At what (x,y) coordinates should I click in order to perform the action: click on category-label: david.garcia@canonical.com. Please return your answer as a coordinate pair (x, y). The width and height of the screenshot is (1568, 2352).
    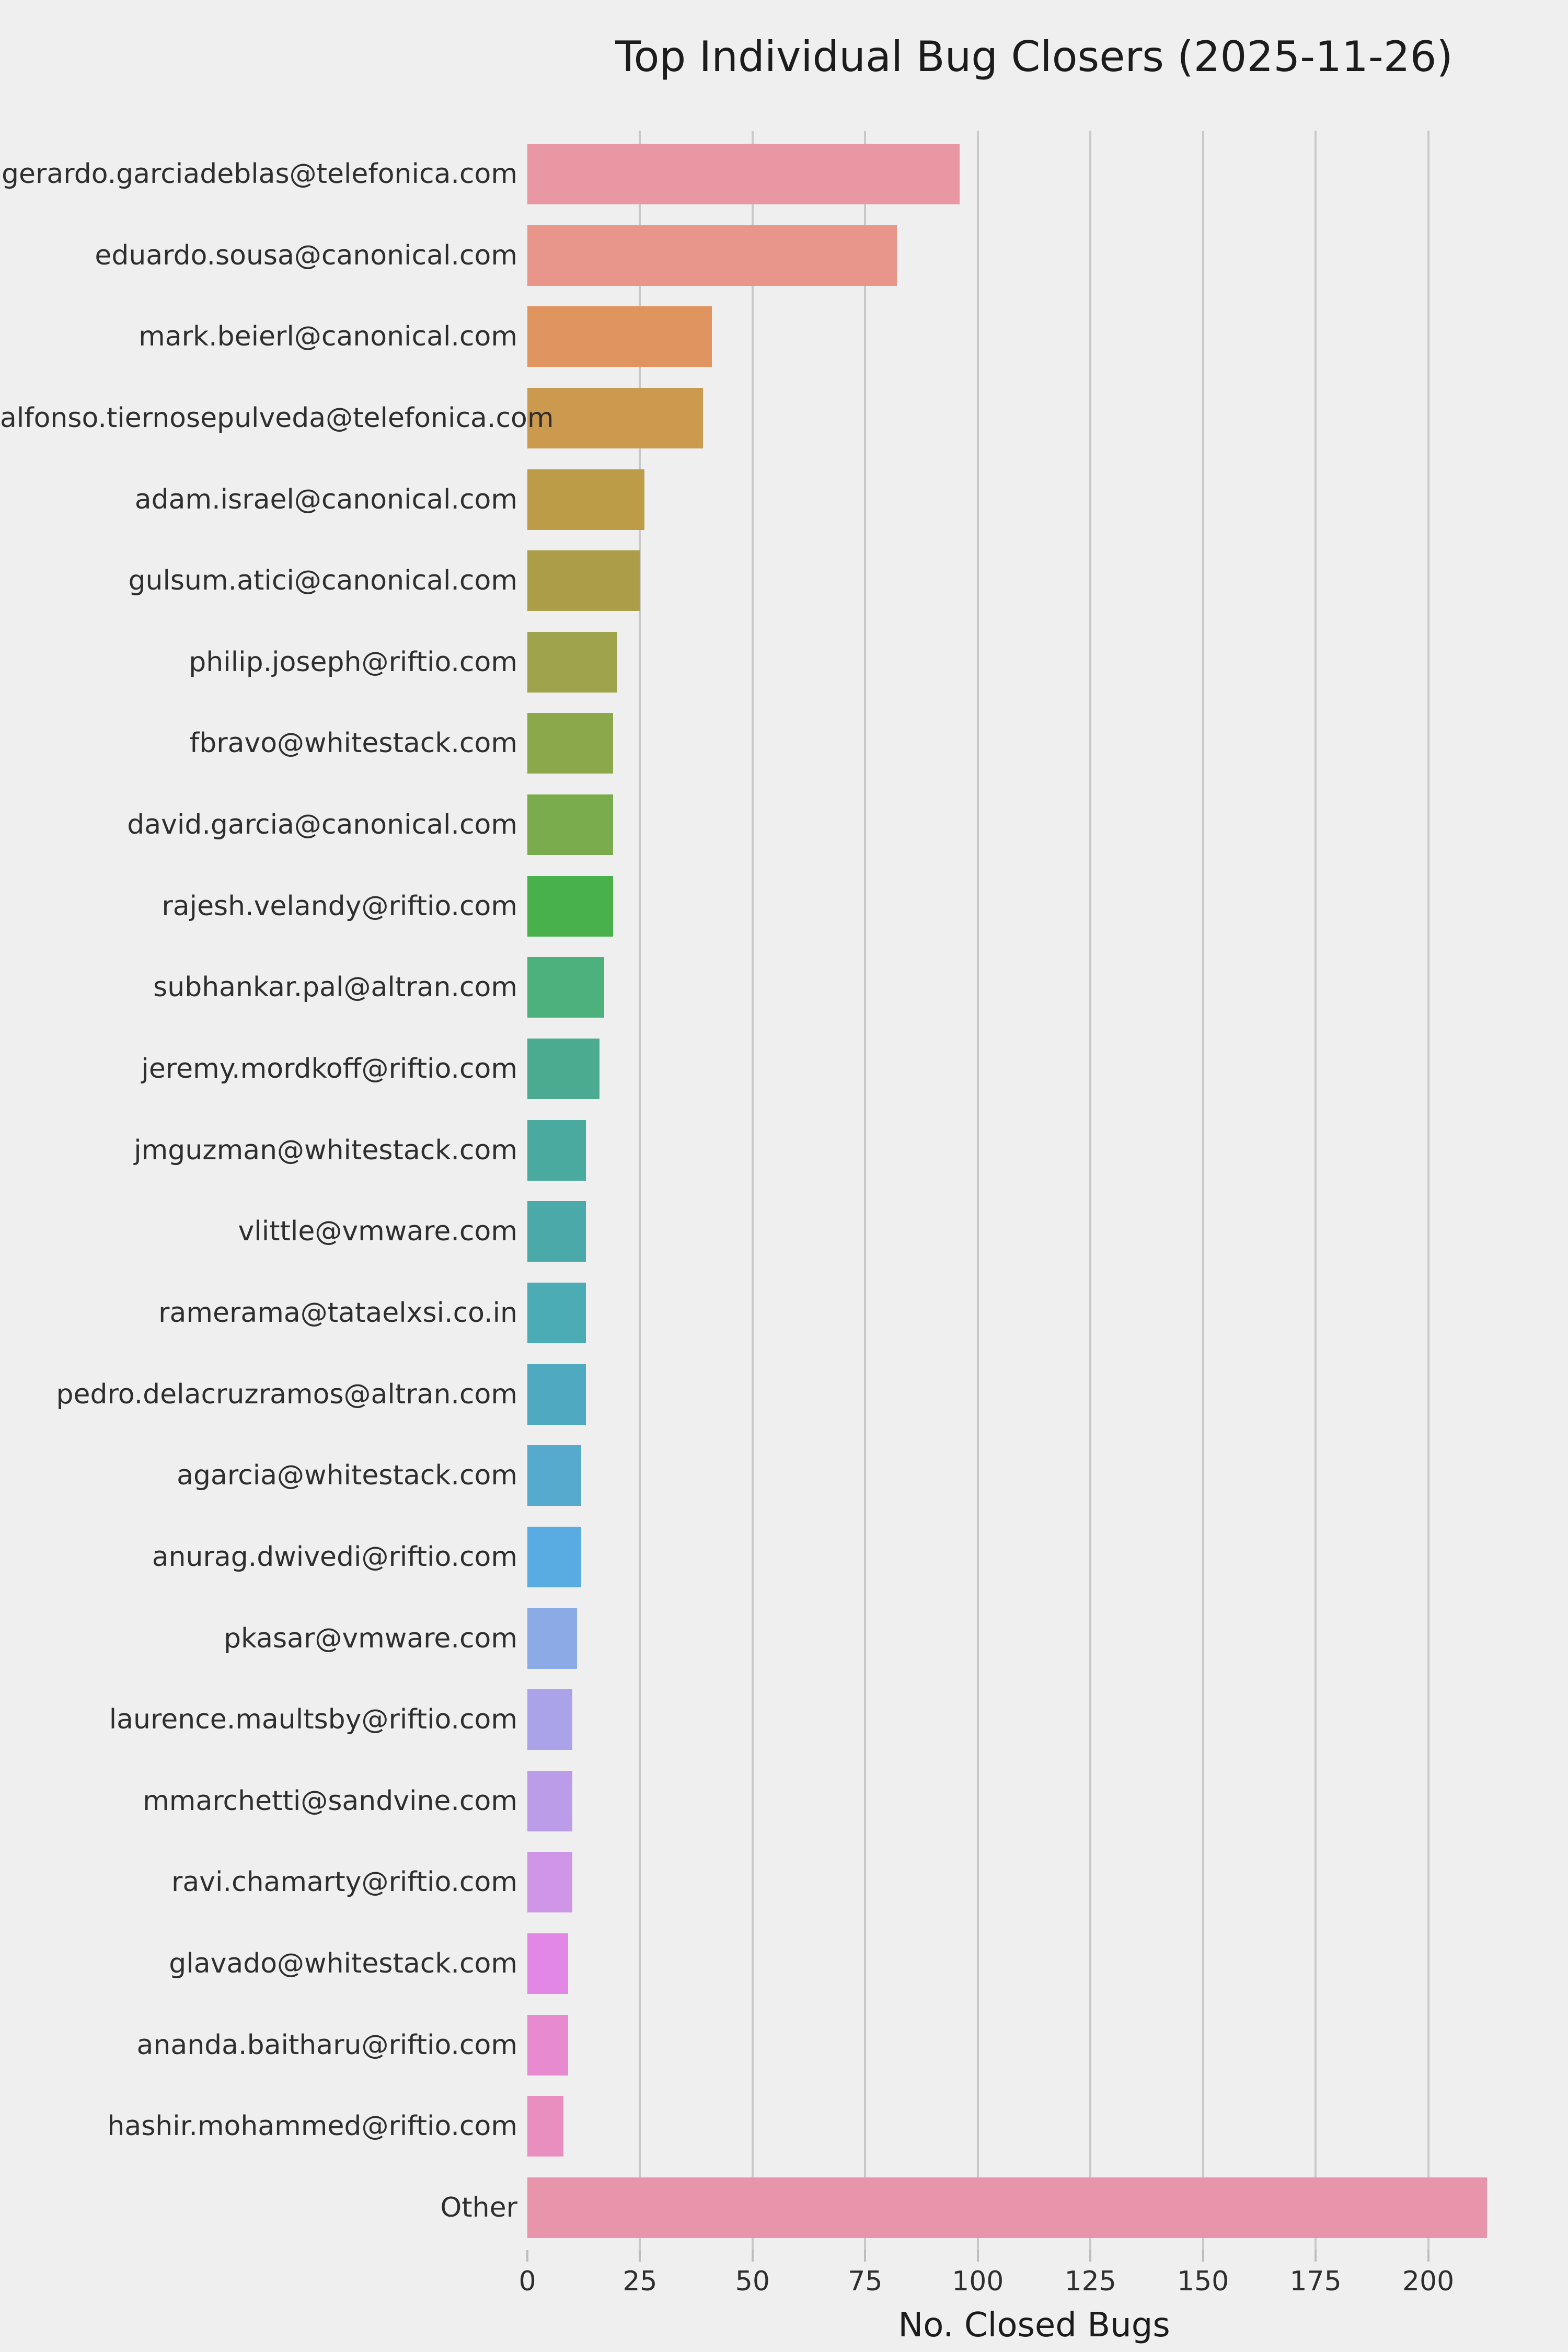
    Looking at the image, I should click on (322, 825).